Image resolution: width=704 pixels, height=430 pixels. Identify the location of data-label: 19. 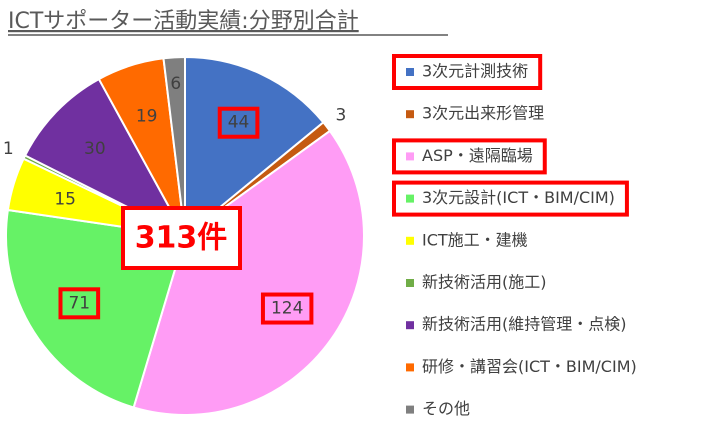
(147, 117).